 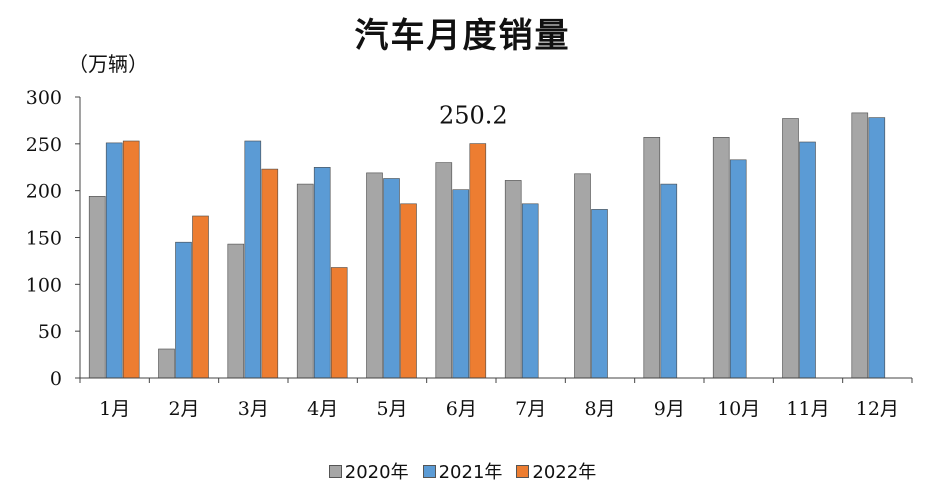 I want to click on bar-2021年-6月, so click(x=461, y=284).